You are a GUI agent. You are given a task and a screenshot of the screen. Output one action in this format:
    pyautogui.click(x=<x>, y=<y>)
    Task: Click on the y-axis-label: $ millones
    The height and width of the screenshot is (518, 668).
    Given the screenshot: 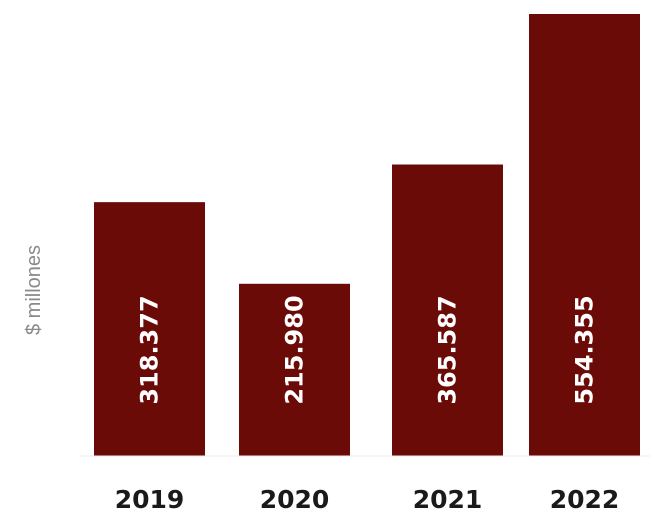 What is the action you would take?
    pyautogui.click(x=34, y=290)
    